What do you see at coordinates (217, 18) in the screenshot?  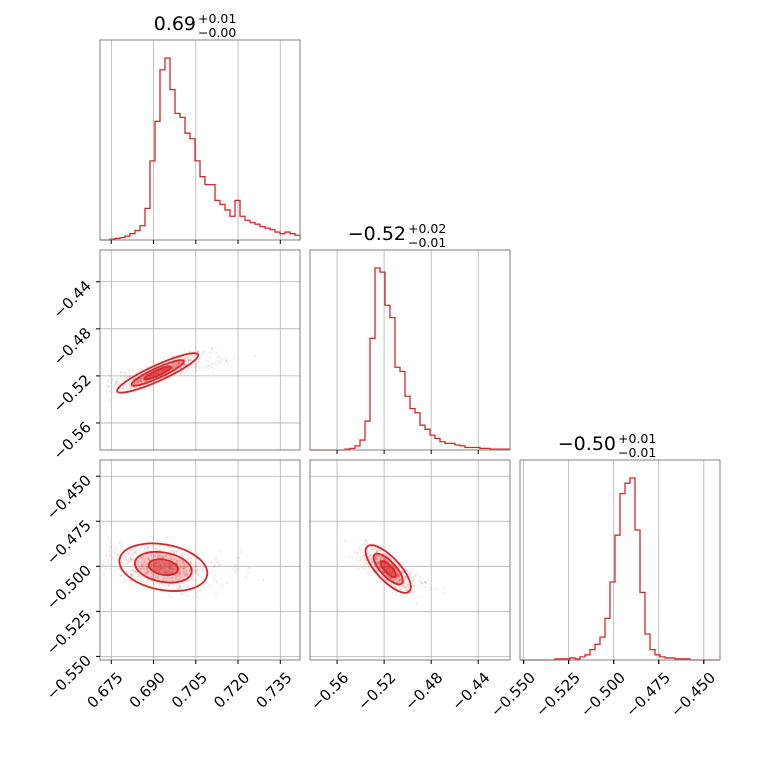 I see `title-upper-error: +0.01` at bounding box center [217, 18].